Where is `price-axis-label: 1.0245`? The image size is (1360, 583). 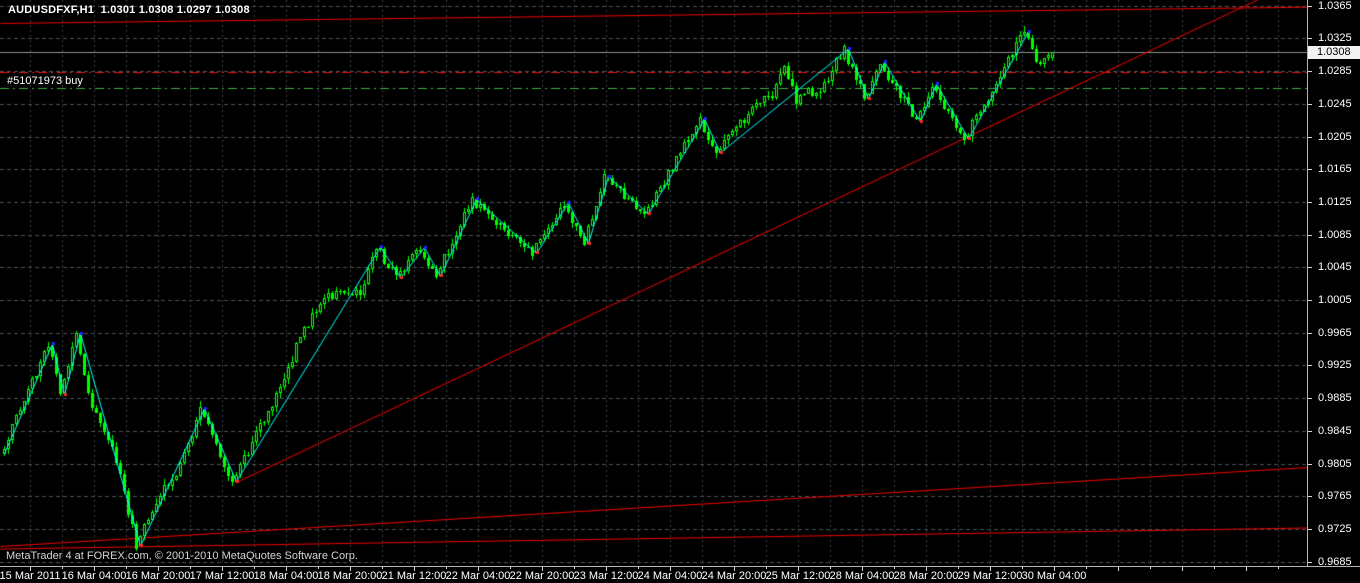 price-axis-label: 1.0245 is located at coordinates (1335, 103).